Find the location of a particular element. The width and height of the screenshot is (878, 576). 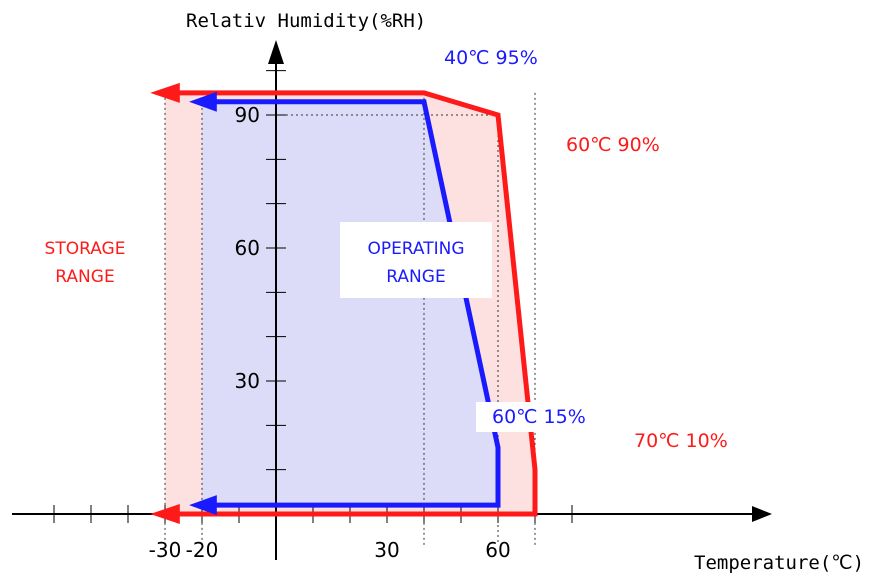

y-axis-title: Relativ Humidity(%RH) is located at coordinates (306, 21).